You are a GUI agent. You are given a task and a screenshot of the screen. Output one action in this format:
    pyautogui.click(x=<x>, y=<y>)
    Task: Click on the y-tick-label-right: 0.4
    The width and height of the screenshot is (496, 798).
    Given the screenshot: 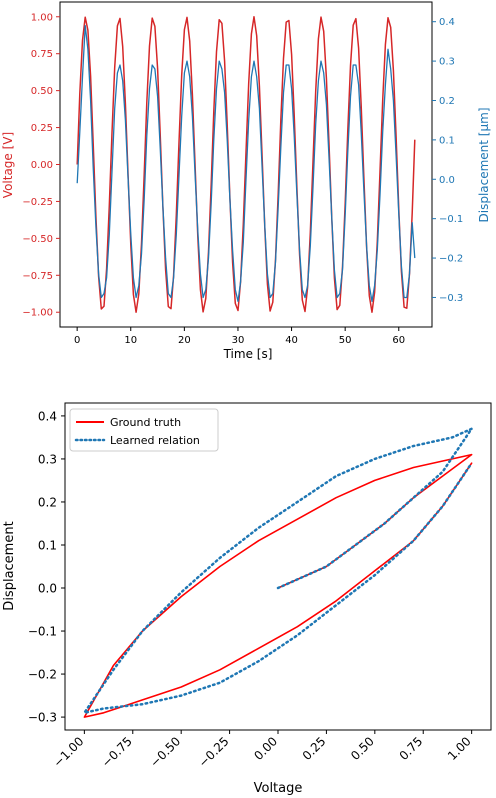 What is the action you would take?
    pyautogui.click(x=447, y=22)
    